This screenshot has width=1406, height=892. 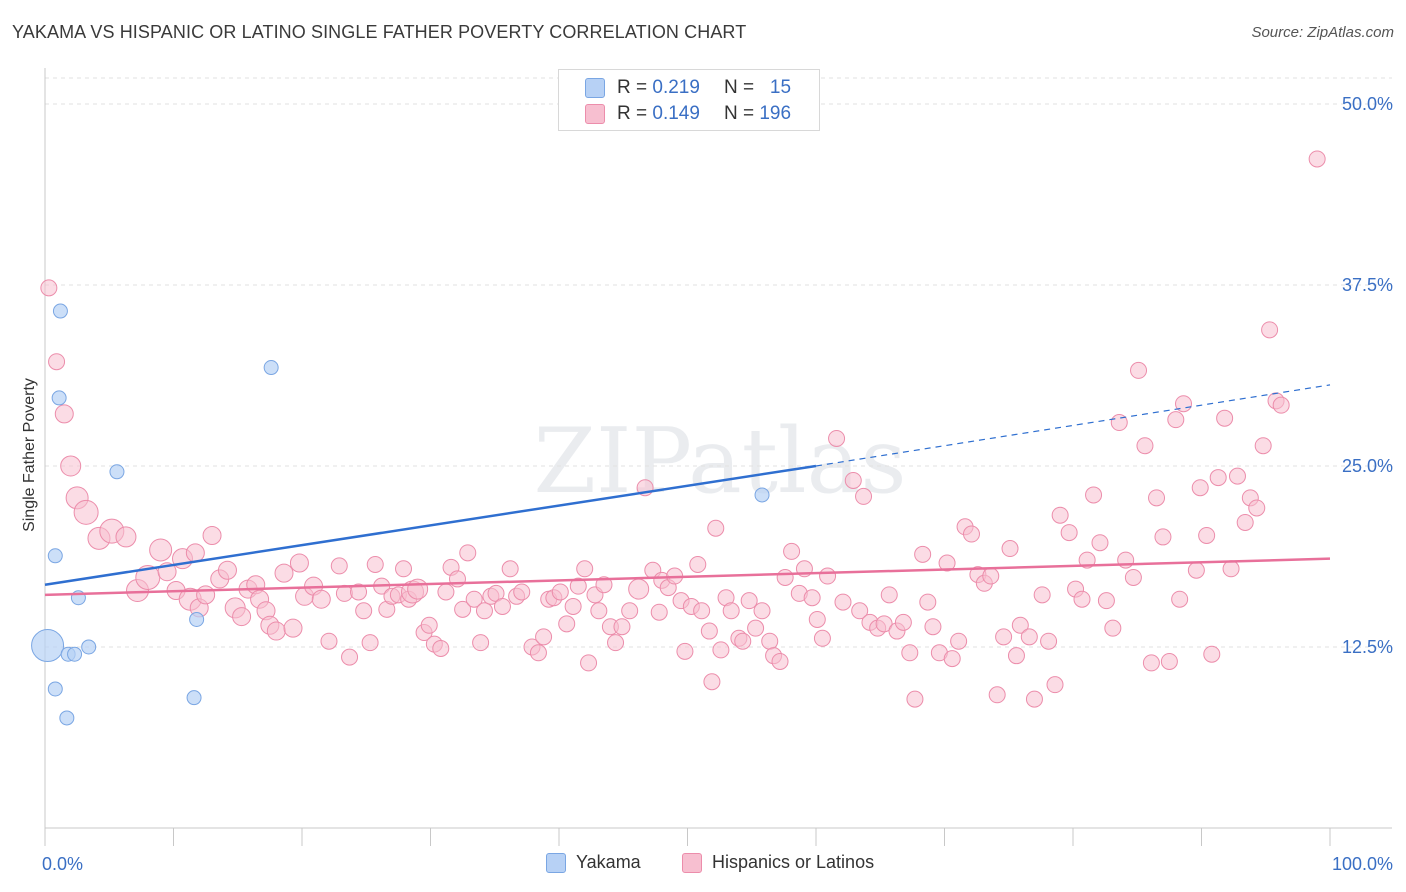 What do you see at coordinates (780, 87) in the screenshot?
I see `legend-n-value: 15` at bounding box center [780, 87].